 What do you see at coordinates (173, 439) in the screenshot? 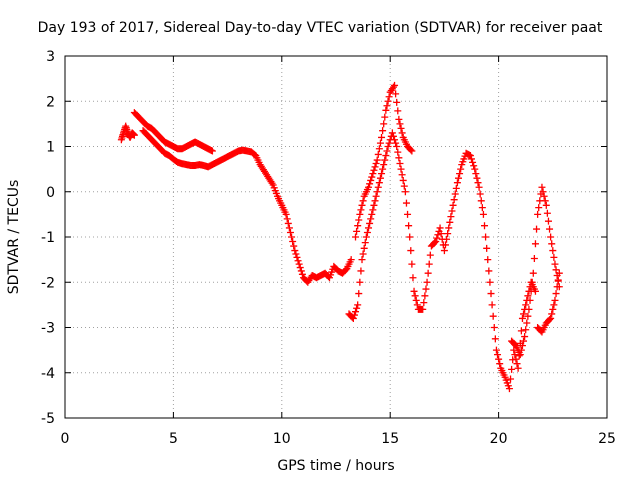
I see `x-tick-label: 5` at bounding box center [173, 439].